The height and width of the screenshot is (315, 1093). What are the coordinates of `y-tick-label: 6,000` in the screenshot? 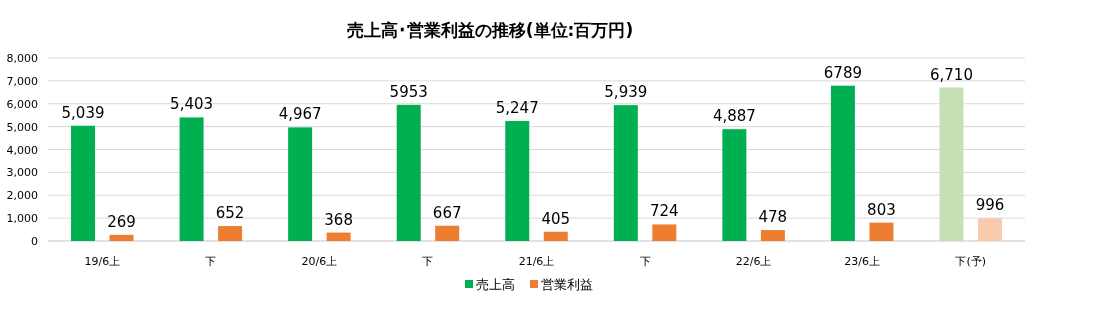 It's located at (22, 104).